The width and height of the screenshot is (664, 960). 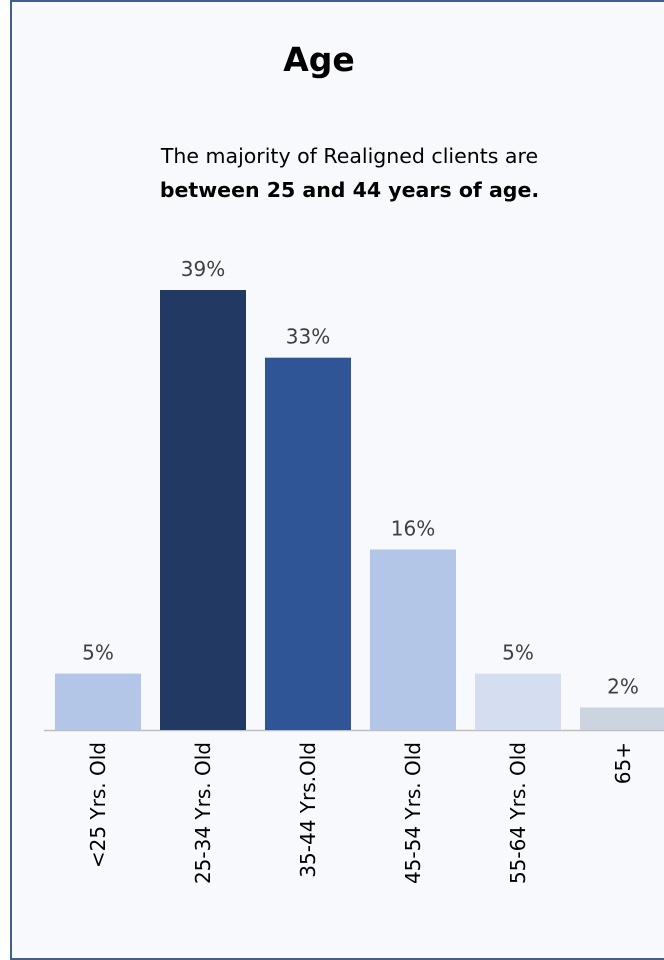 What do you see at coordinates (203, 269) in the screenshot?
I see `data-label-1: 39%` at bounding box center [203, 269].